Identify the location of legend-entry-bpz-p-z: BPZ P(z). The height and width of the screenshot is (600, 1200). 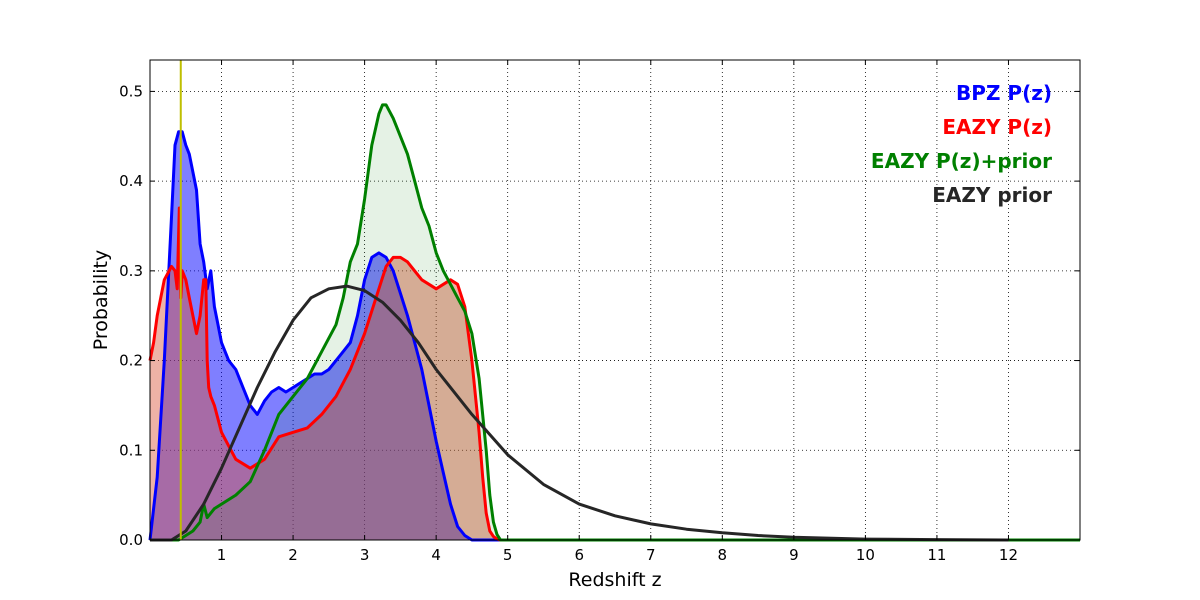
(1004, 93).